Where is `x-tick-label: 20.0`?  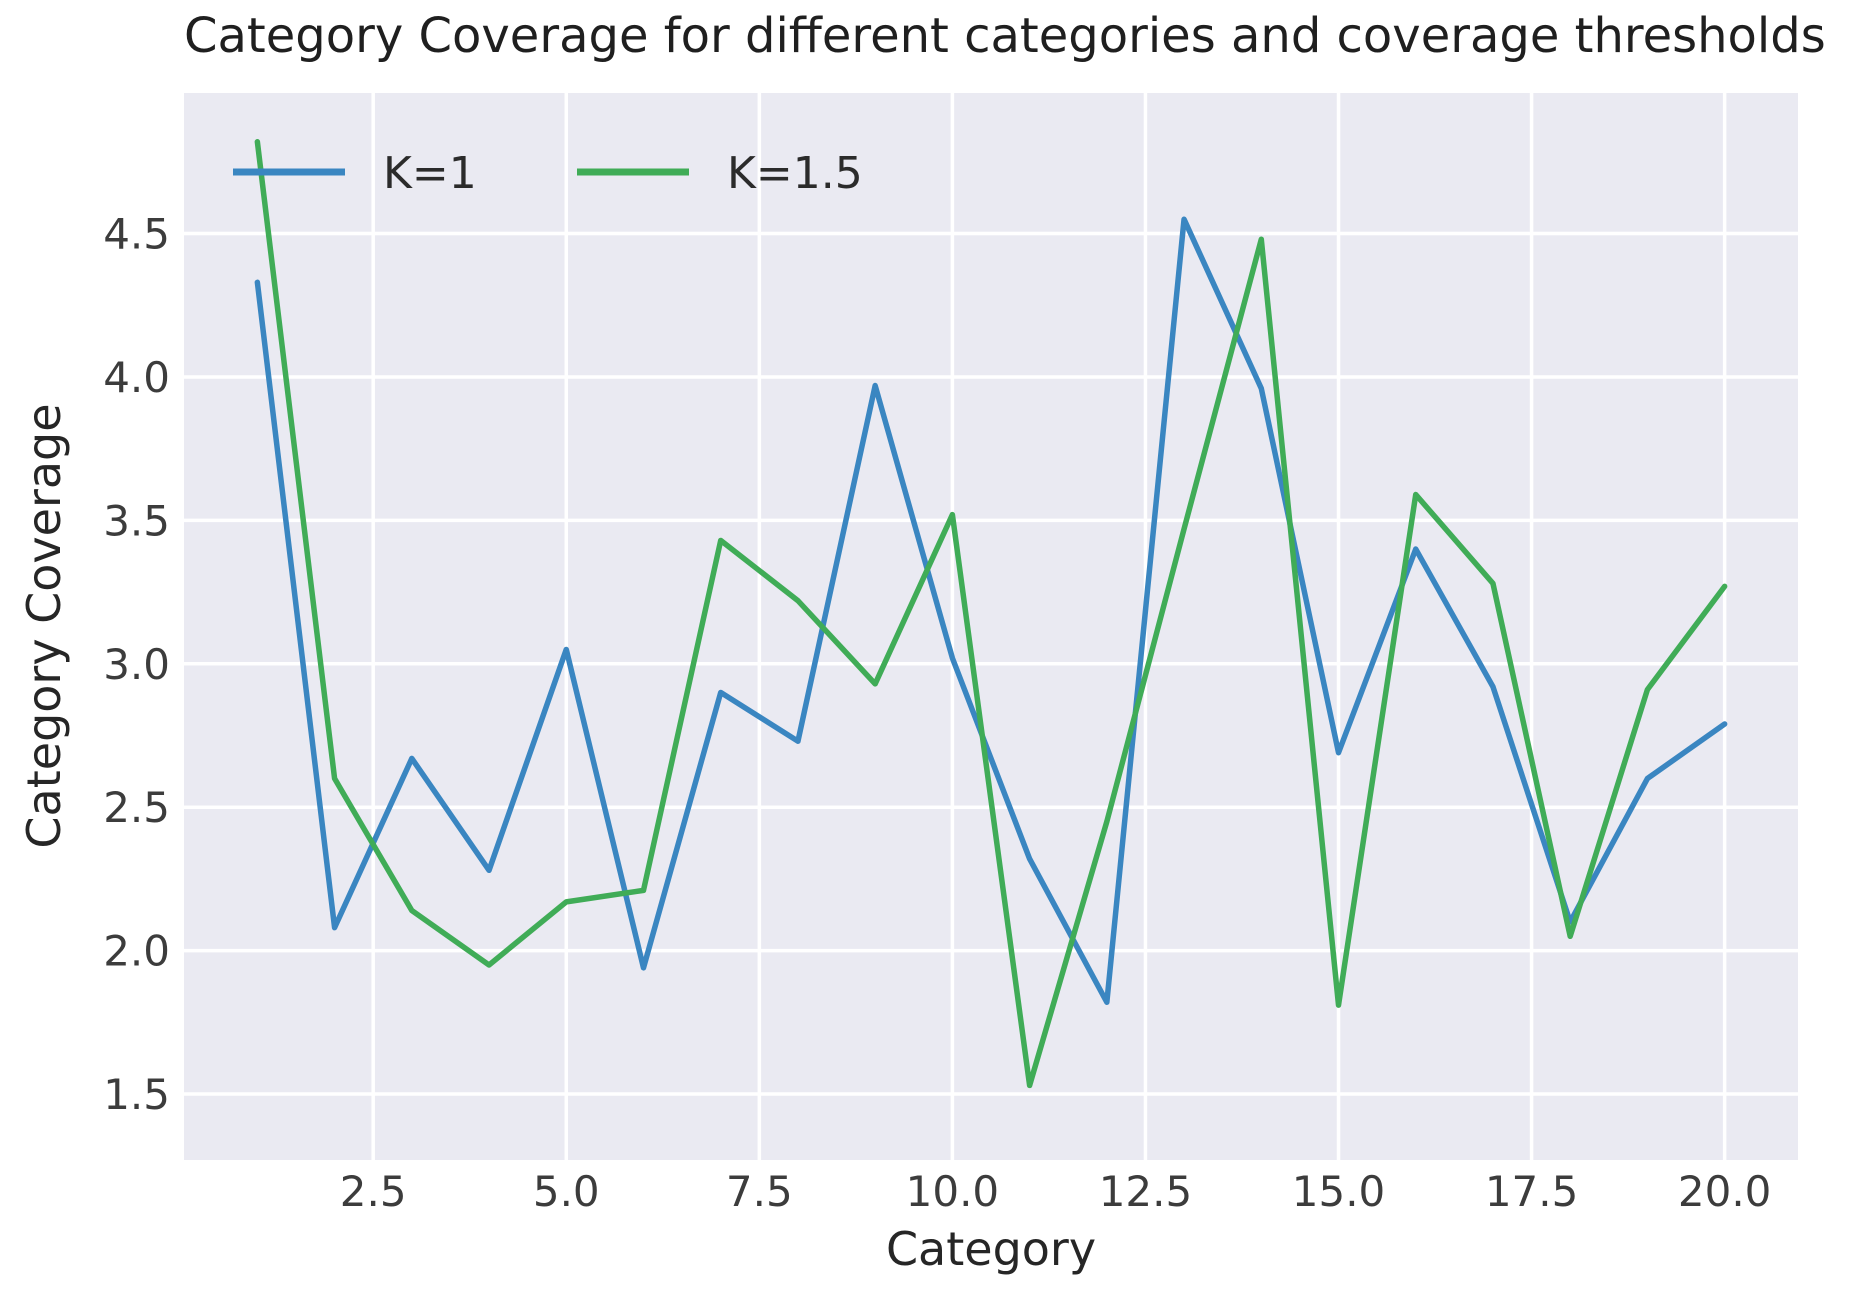 x-tick-label: 20.0 is located at coordinates (1725, 1191).